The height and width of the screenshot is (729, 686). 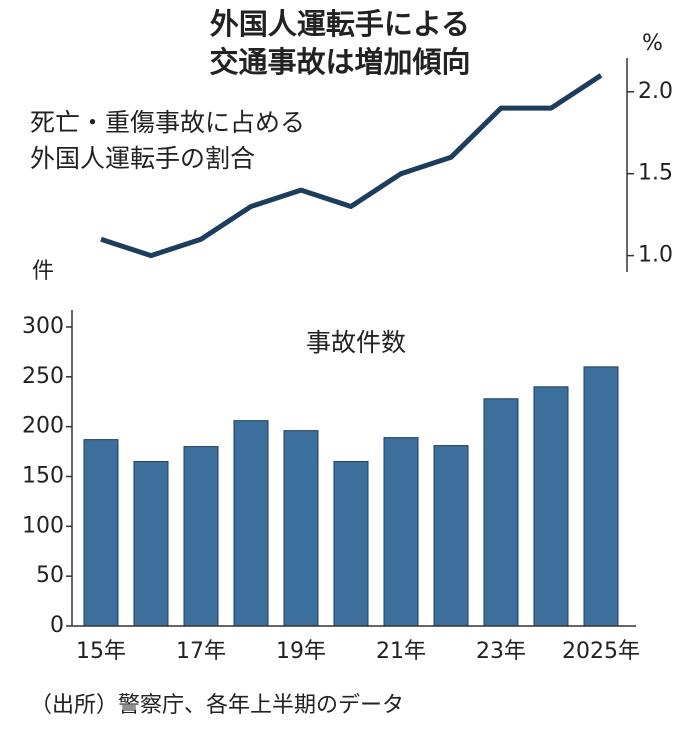 What do you see at coordinates (43, 426) in the screenshot?
I see `y-tick-label: 200` at bounding box center [43, 426].